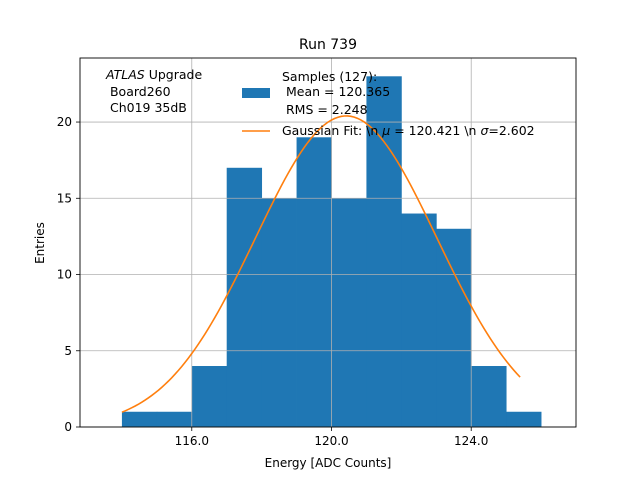 Image resolution: width=640 pixels, height=480 pixels. Describe the element at coordinates (64, 275) in the screenshot. I see `y-tick-label: 10` at that location.